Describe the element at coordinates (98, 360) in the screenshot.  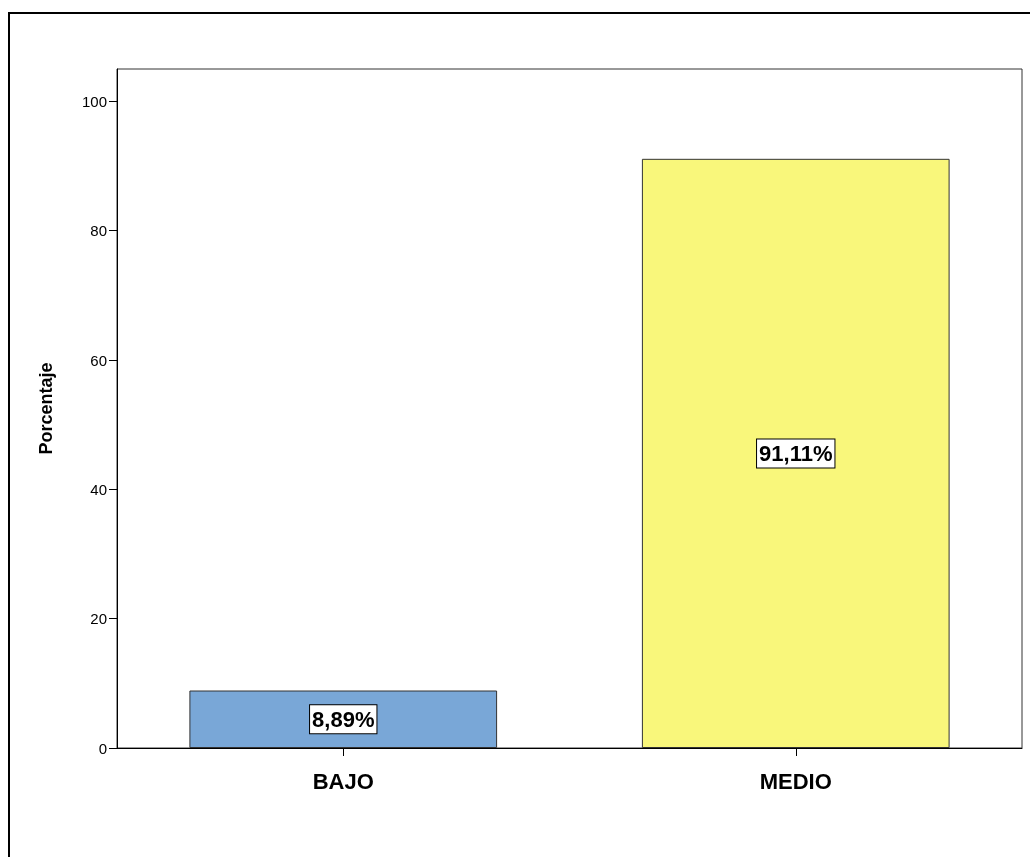
I see `y-tick-label: 60` at that location.